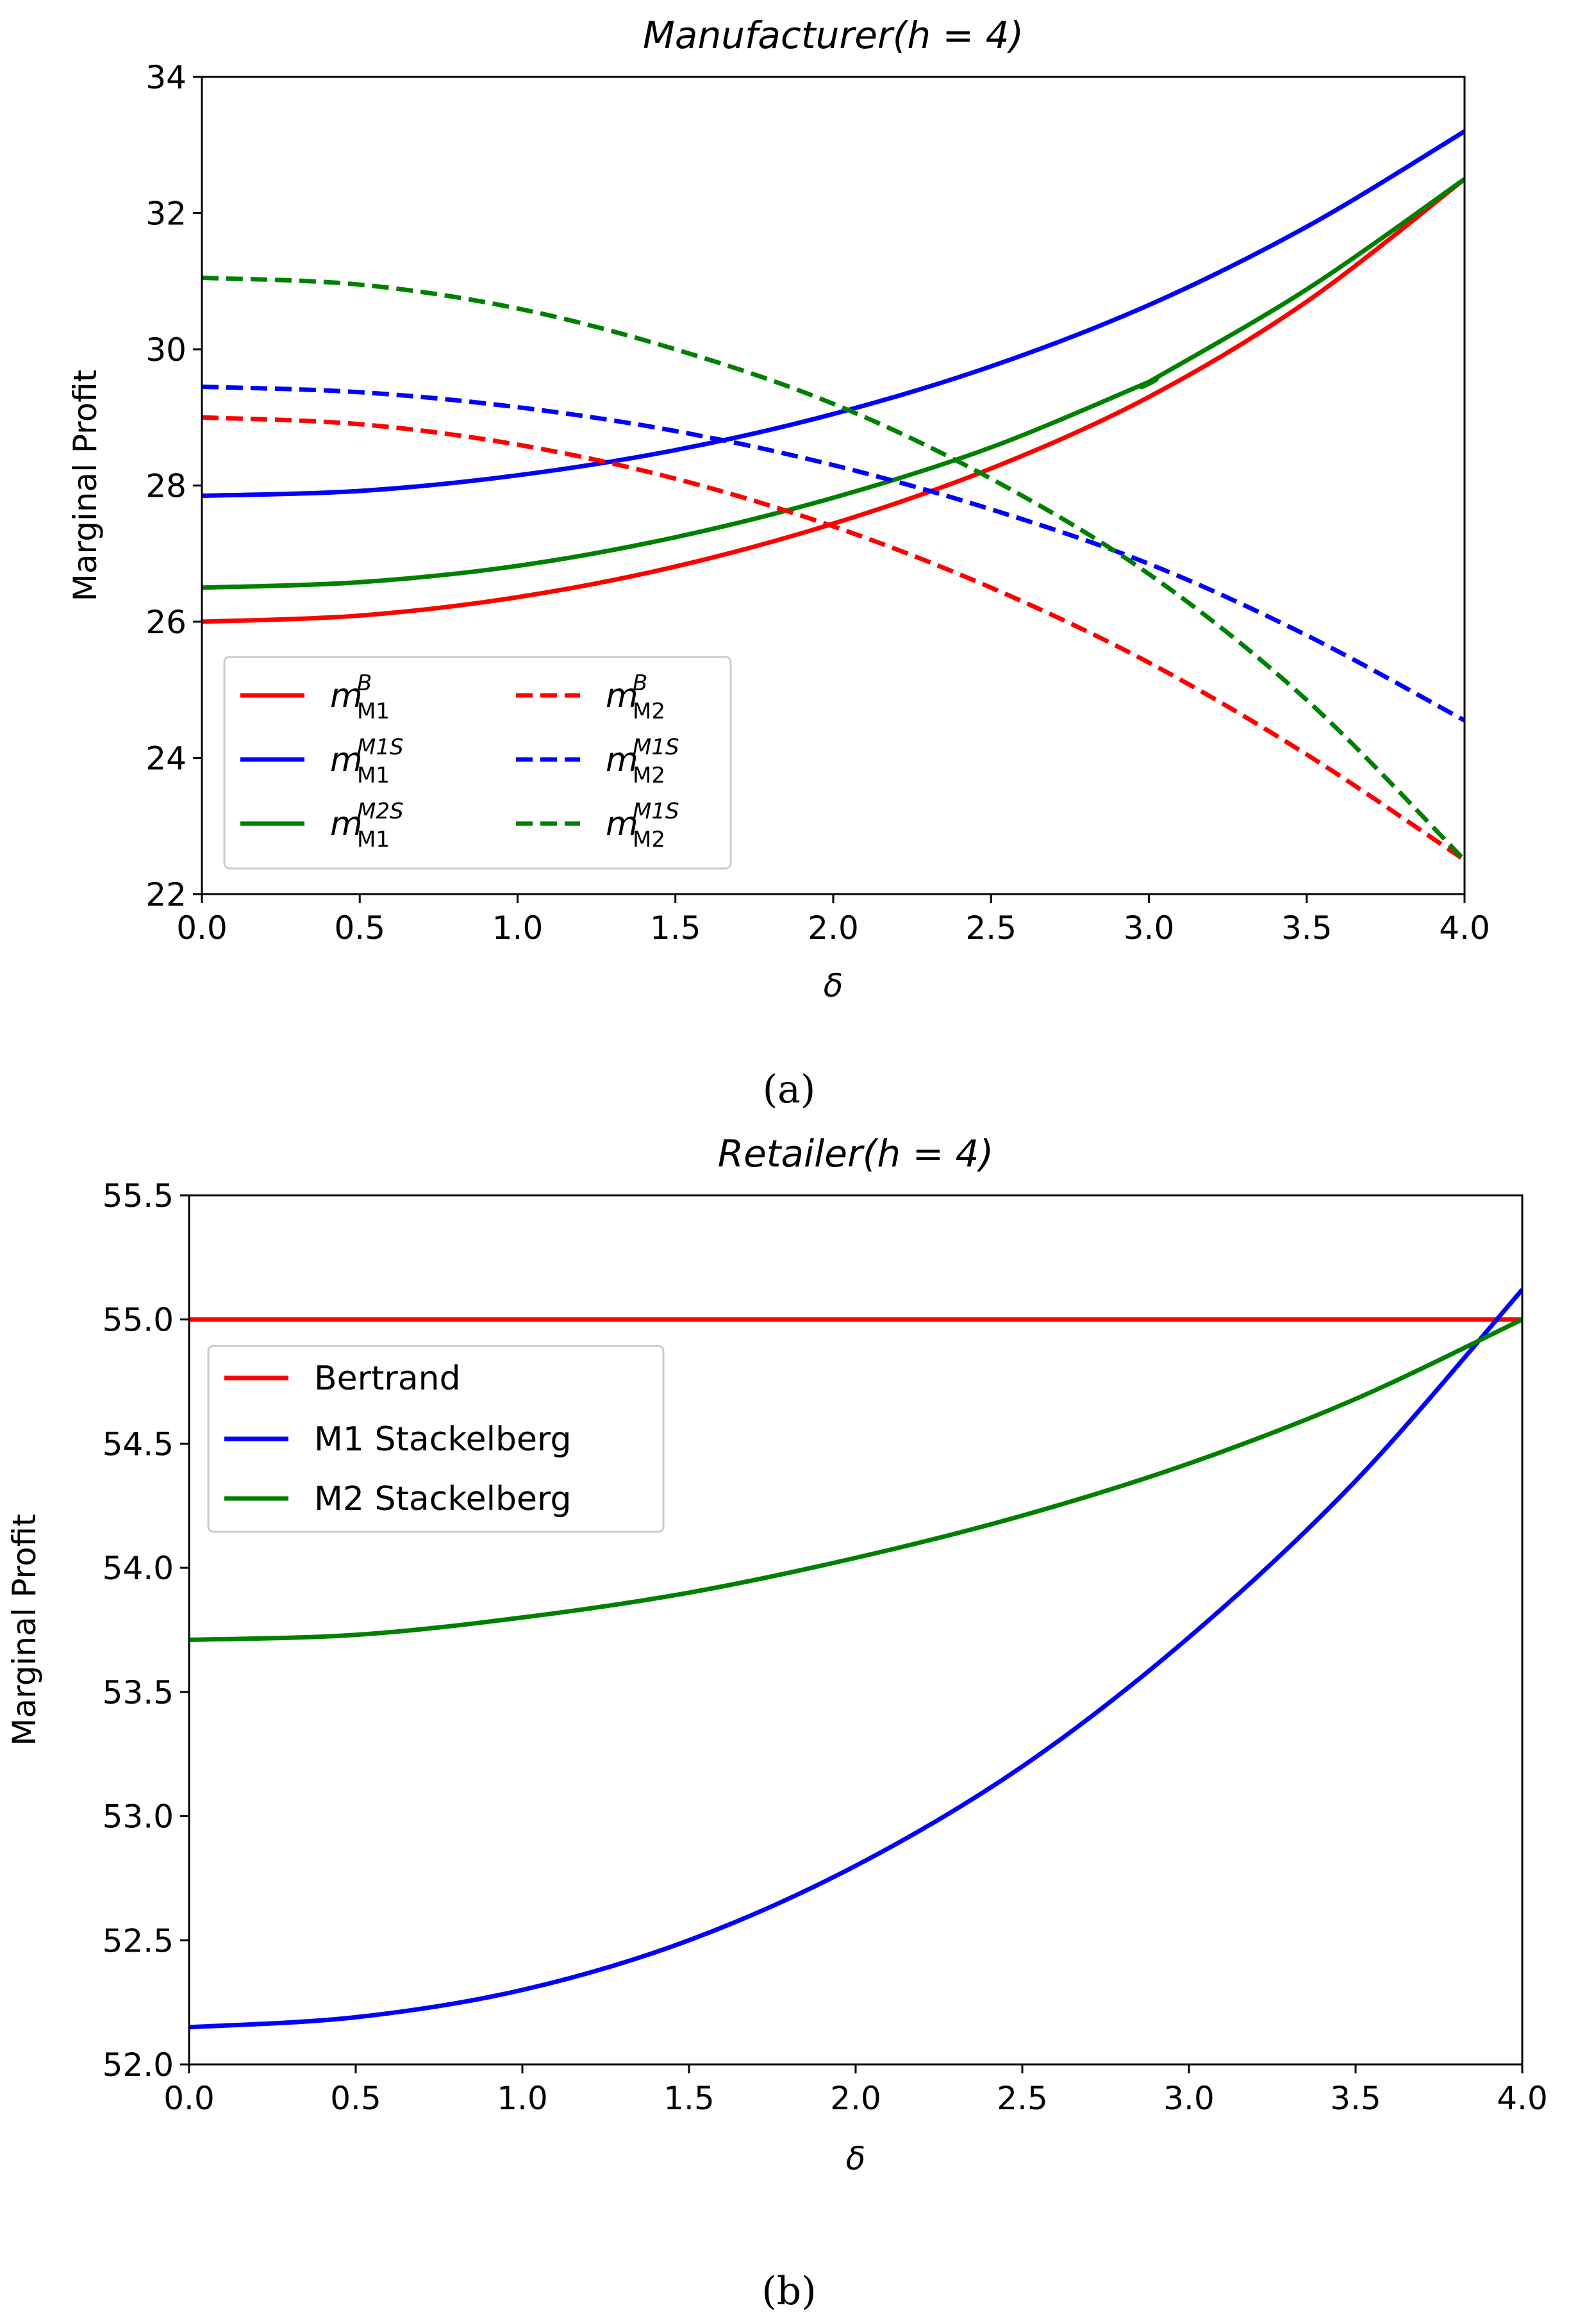 The image size is (1578, 2324). I want to click on y-tick-label: 52.0, so click(138, 2065).